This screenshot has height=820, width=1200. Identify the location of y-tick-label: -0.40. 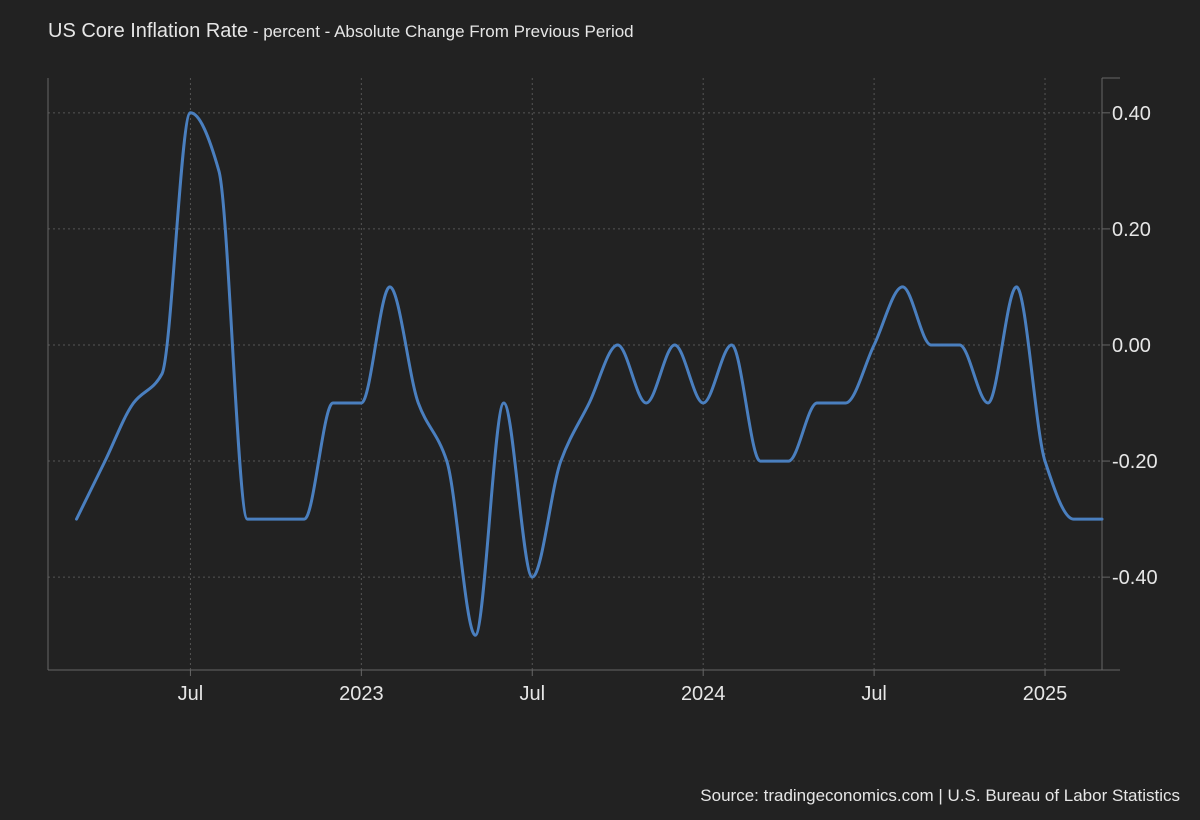
(1135, 578).